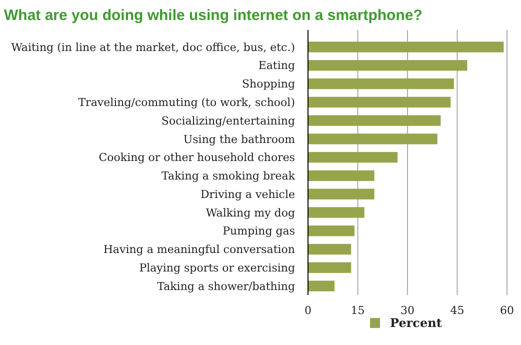  I want to click on y-tick-label: Taking a shower/bathing, so click(226, 286).